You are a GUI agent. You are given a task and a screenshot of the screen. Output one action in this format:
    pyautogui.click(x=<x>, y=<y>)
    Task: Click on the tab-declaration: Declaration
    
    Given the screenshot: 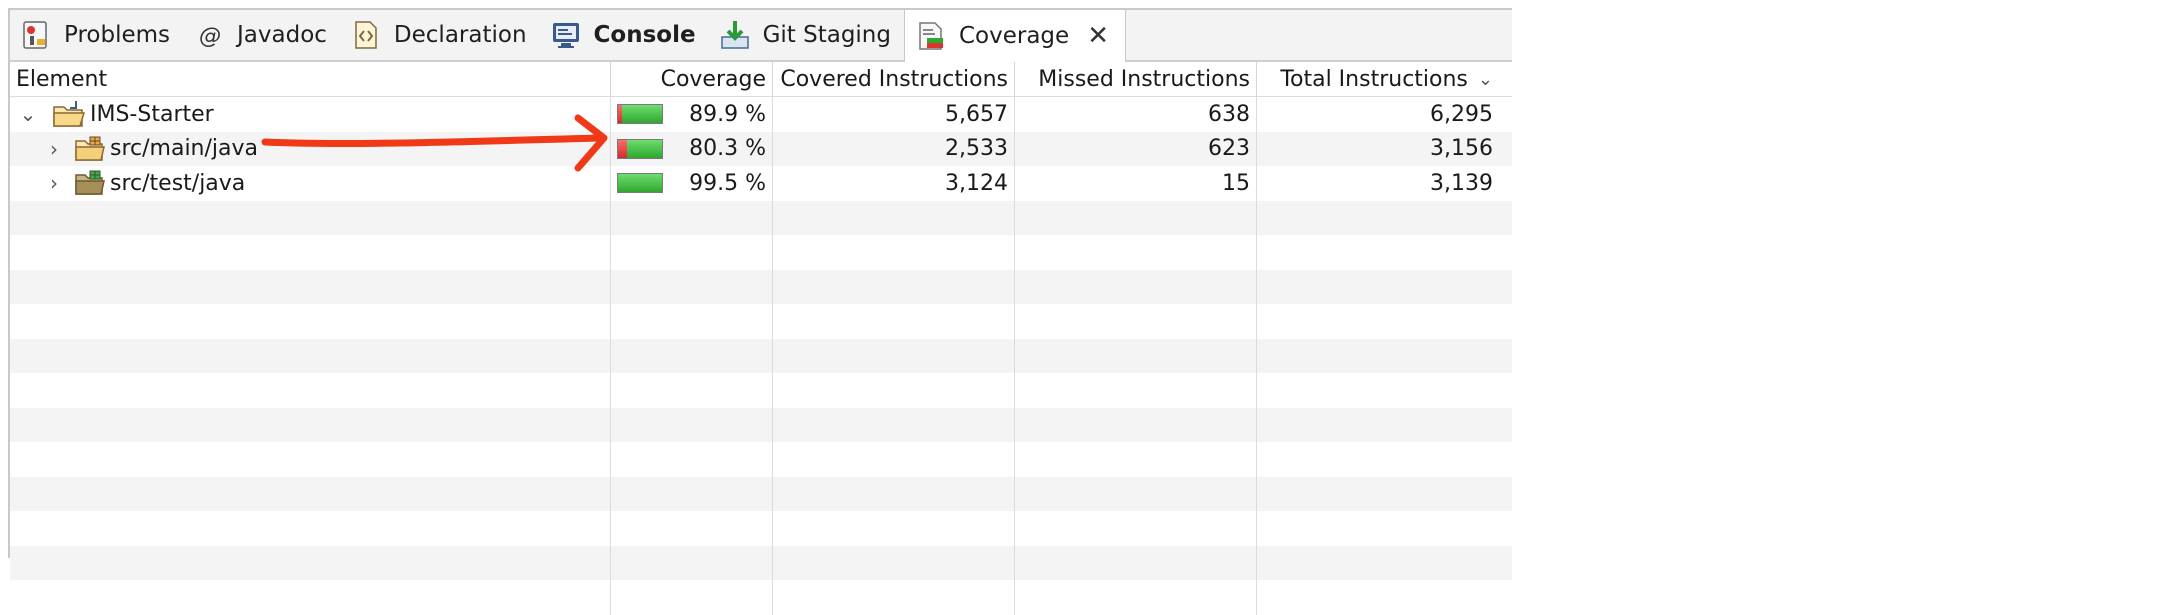 What is the action you would take?
    pyautogui.click(x=440, y=35)
    